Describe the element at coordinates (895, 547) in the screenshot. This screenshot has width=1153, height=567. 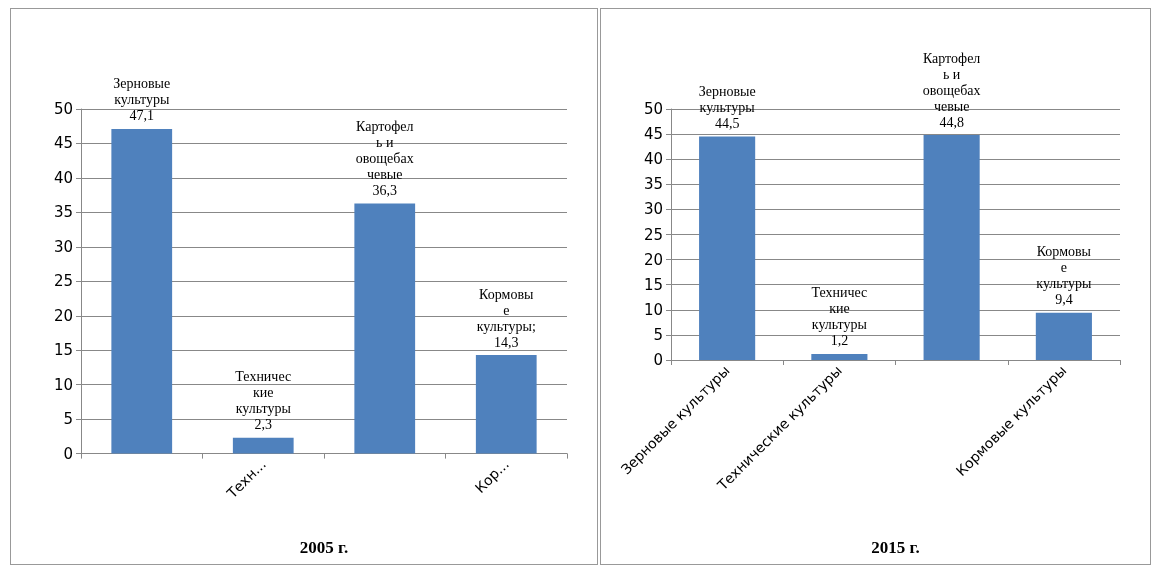
I see `x-axis-title: 2015 г.` at that location.